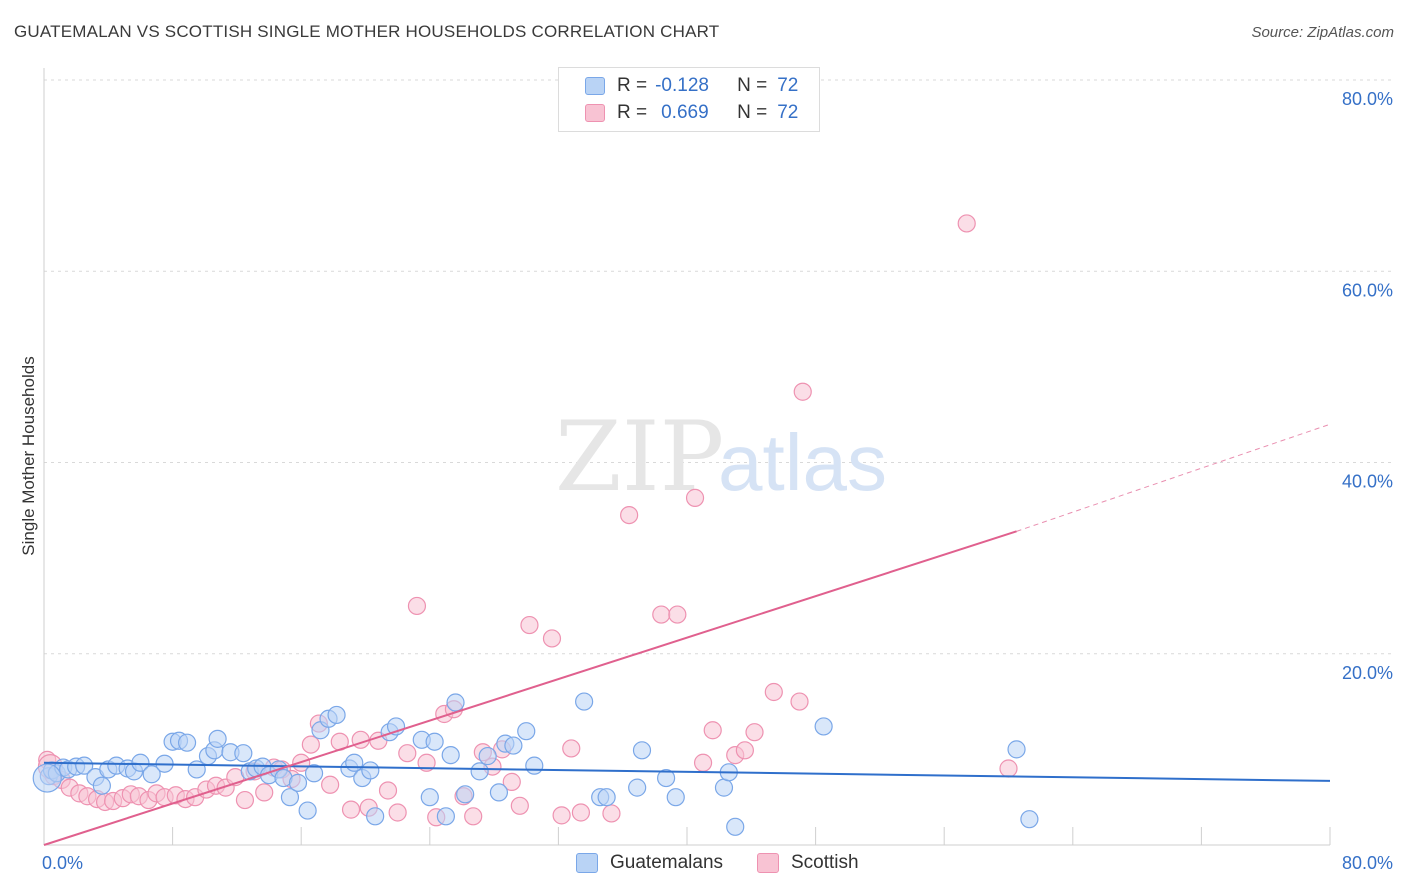 Image resolution: width=1406 pixels, height=892 pixels. I want to click on source-label: Source: ZipAtlas.com, so click(1322, 32).